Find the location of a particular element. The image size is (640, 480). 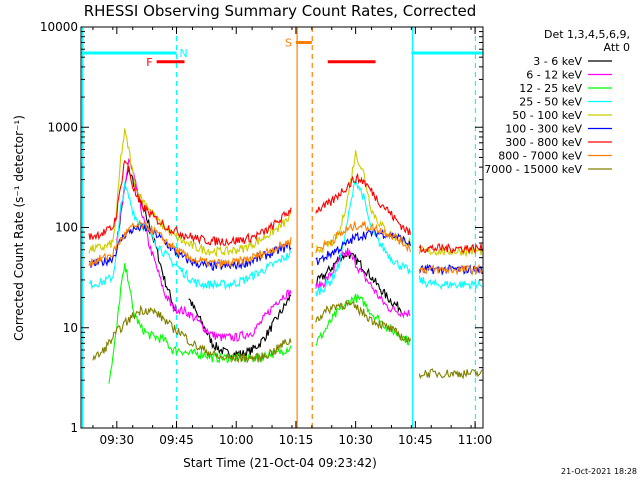

annotation-label-4: S is located at coordinates (288, 43).